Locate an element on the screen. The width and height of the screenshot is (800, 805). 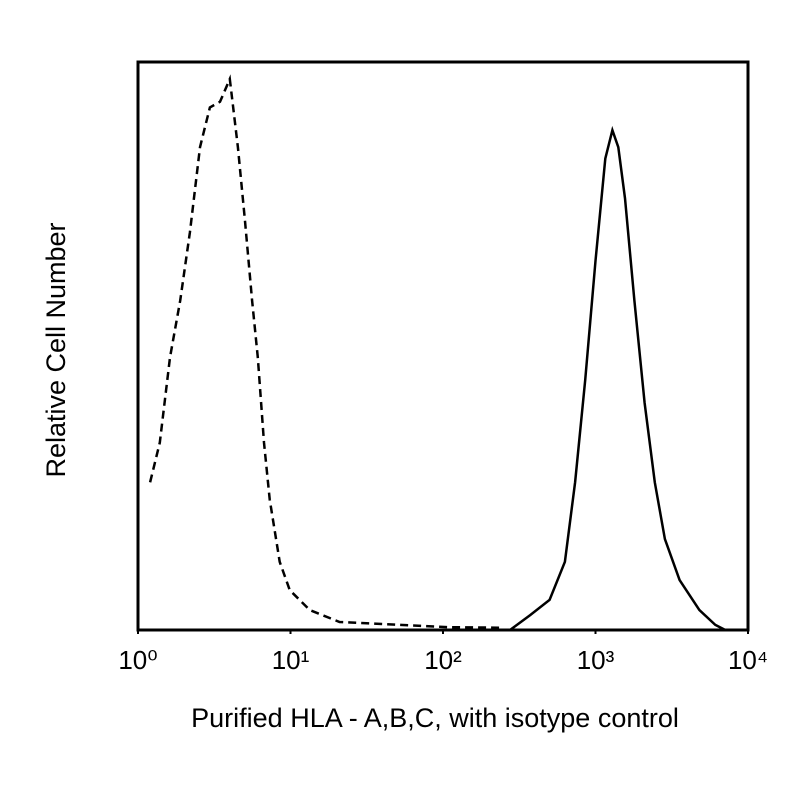
x-tick-label: 10² is located at coordinates (443, 660).